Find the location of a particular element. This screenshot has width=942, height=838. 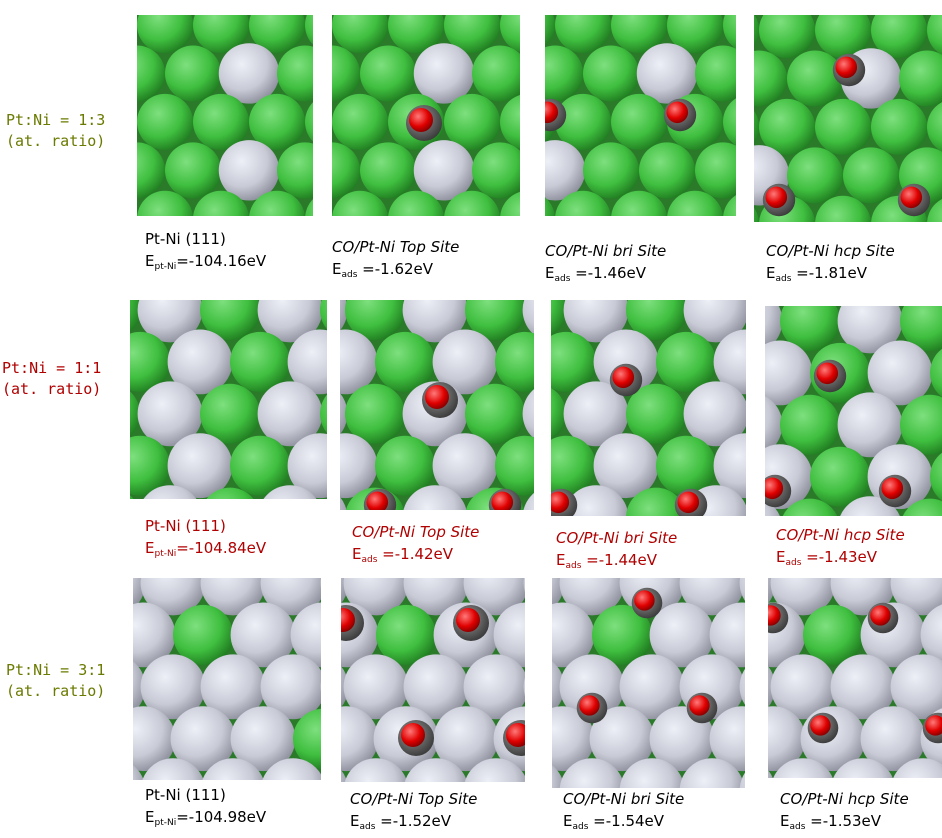

panel-r2-hcp is located at coordinates (853, 411).